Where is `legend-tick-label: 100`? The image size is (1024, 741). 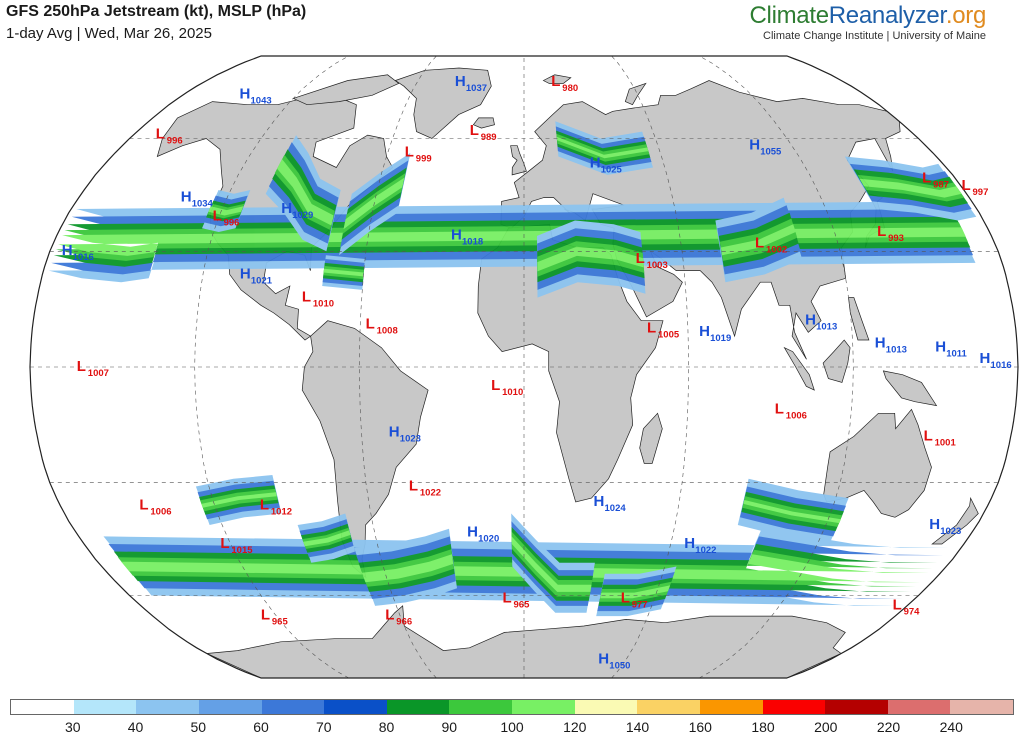
legend-tick-label: 100 is located at coordinates (512, 727).